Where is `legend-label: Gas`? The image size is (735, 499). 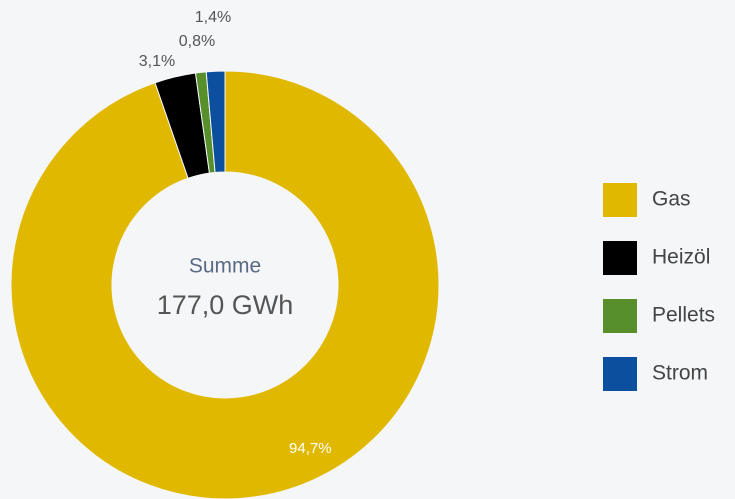 legend-label: Gas is located at coordinates (671, 199).